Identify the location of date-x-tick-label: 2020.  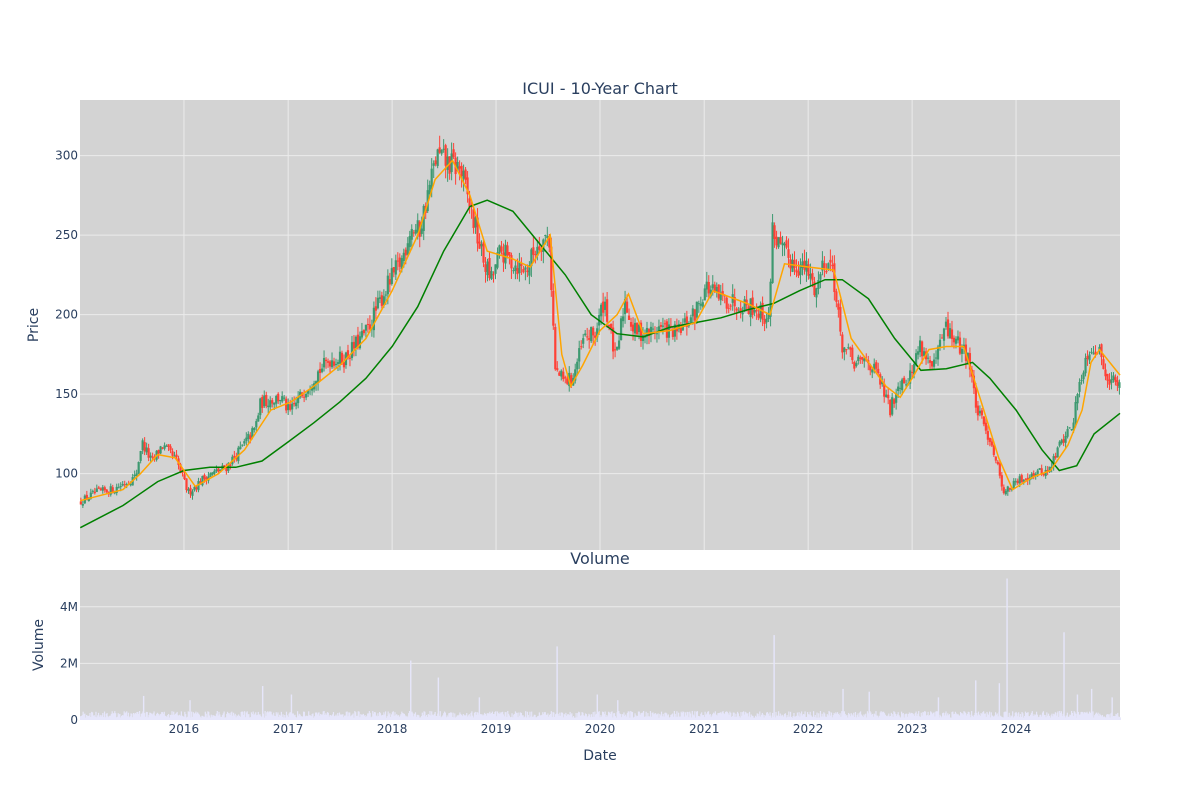
(600, 729).